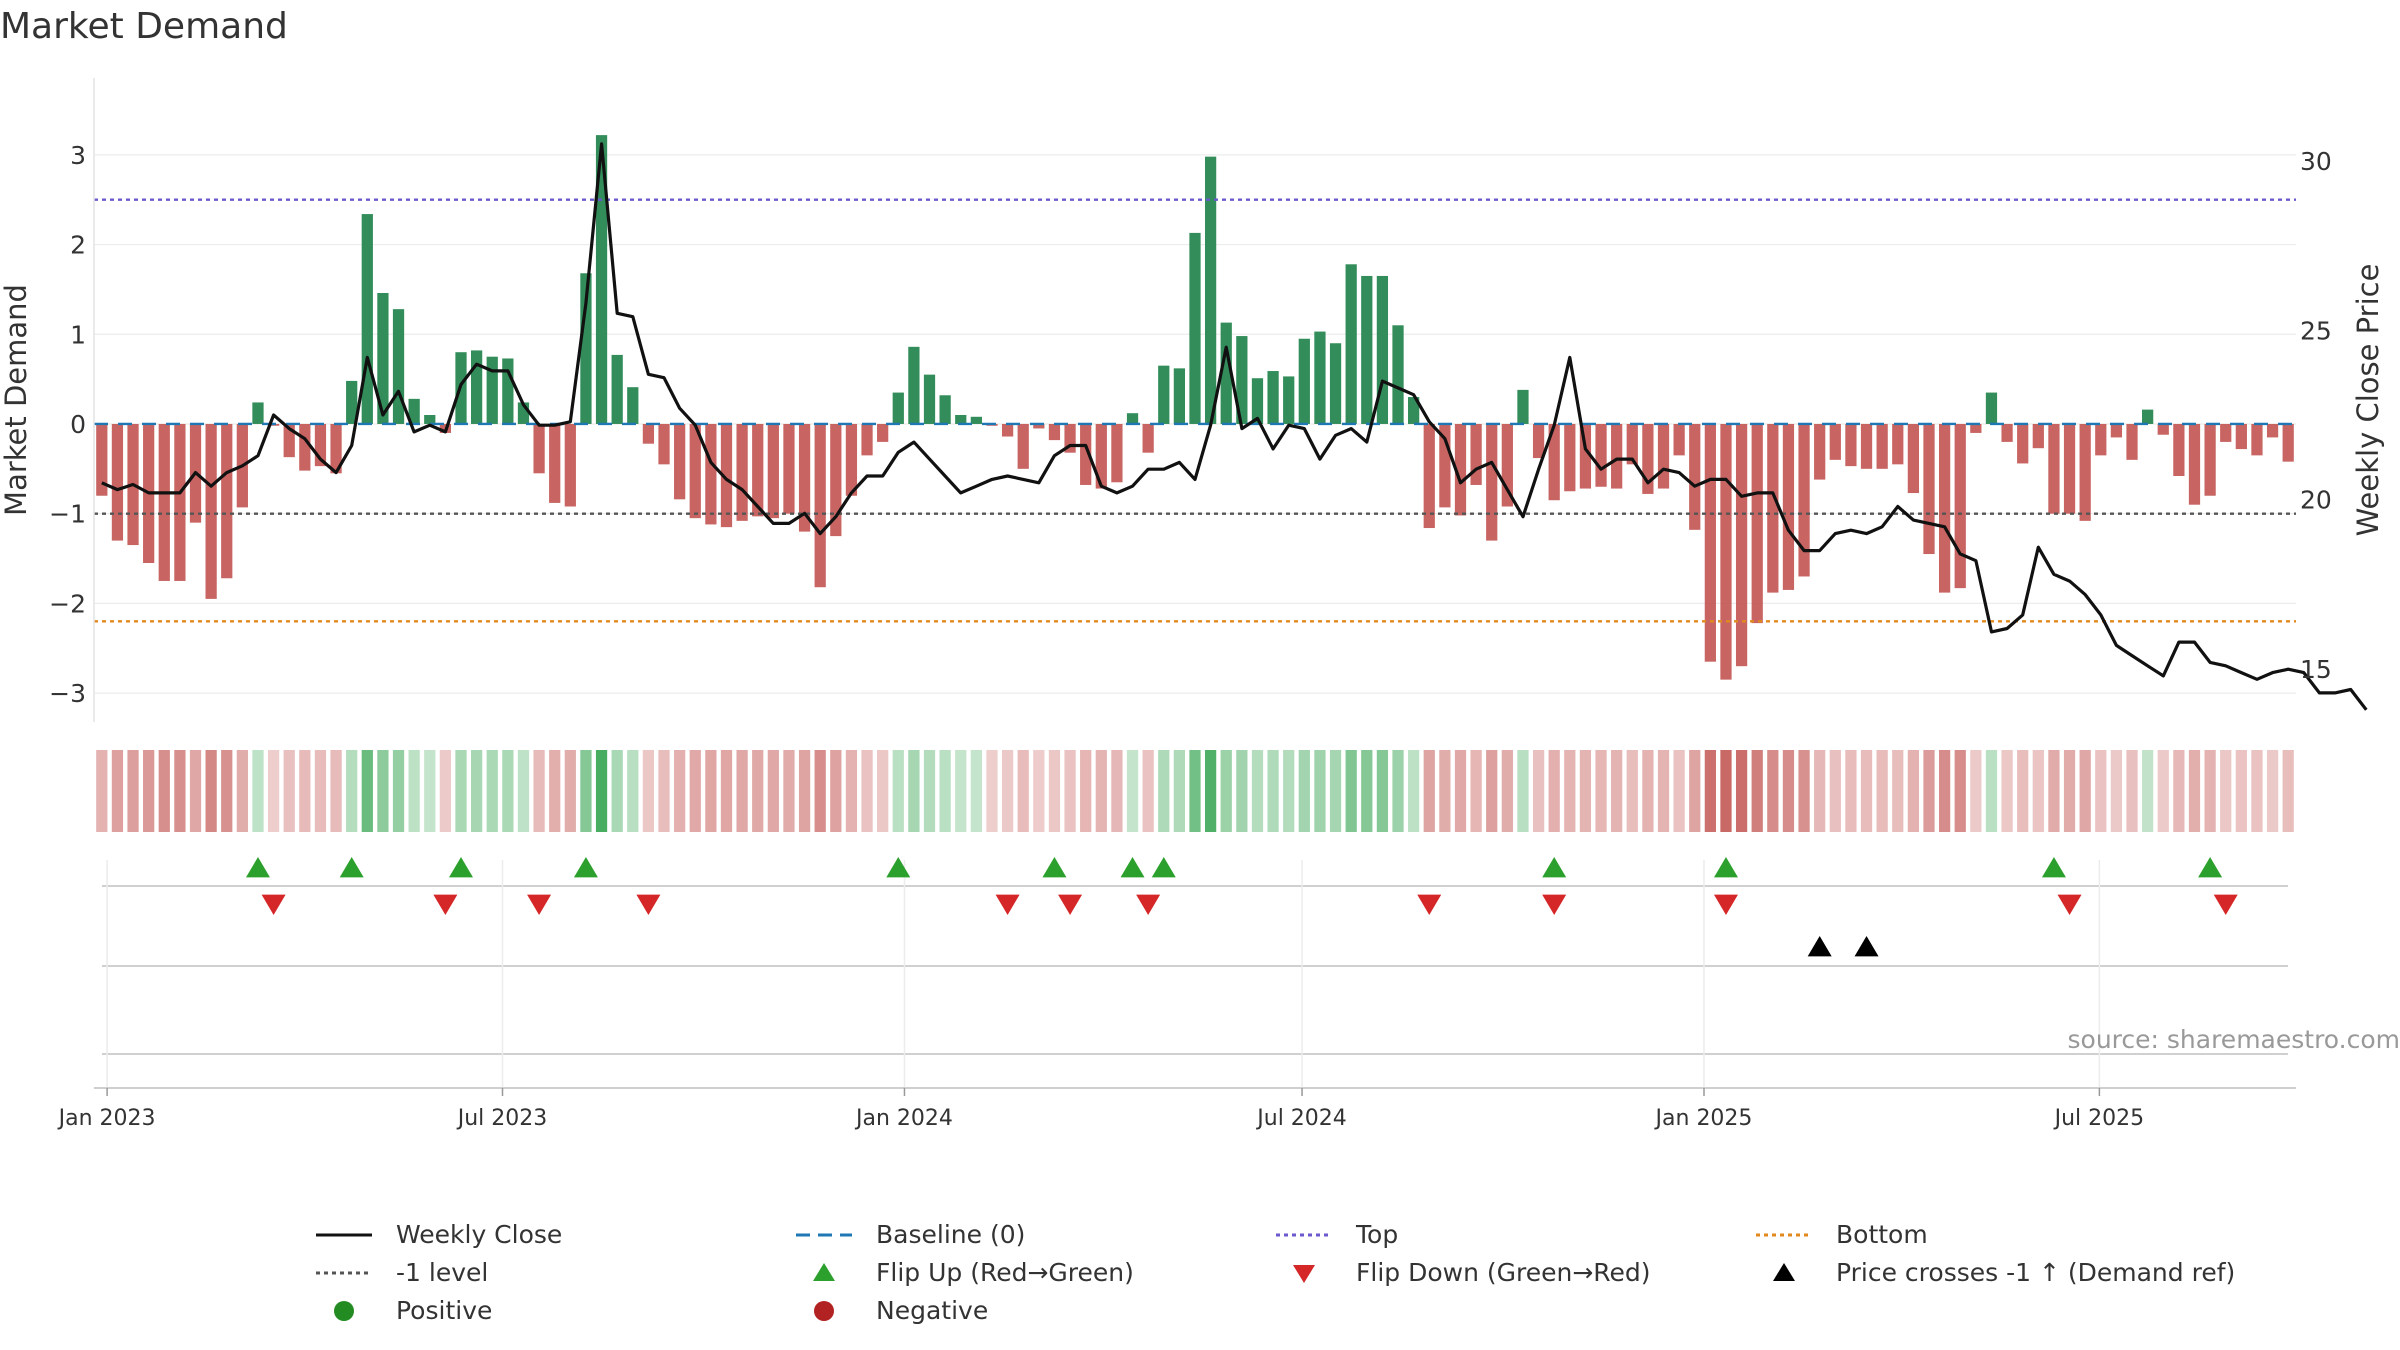 This screenshot has height=1350, width=2400. Describe the element at coordinates (1994, 1272) in the screenshot. I see `legend-price-cross: Price crosses -1 ↑ (Demand ref)` at that location.